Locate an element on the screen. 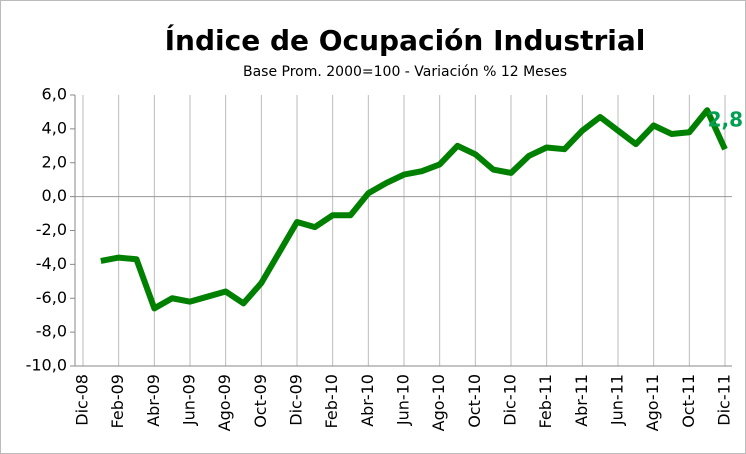 This screenshot has height=454, width=746. chart-title: Índice de Ocupación Industrial is located at coordinates (405, 40).